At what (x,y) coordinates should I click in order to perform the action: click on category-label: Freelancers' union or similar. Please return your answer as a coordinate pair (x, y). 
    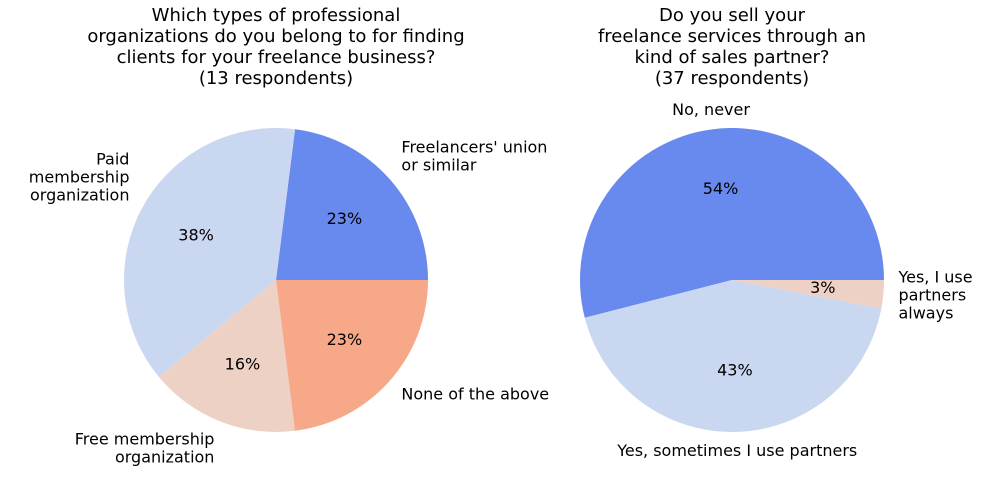
    Looking at the image, I should click on (474, 155).